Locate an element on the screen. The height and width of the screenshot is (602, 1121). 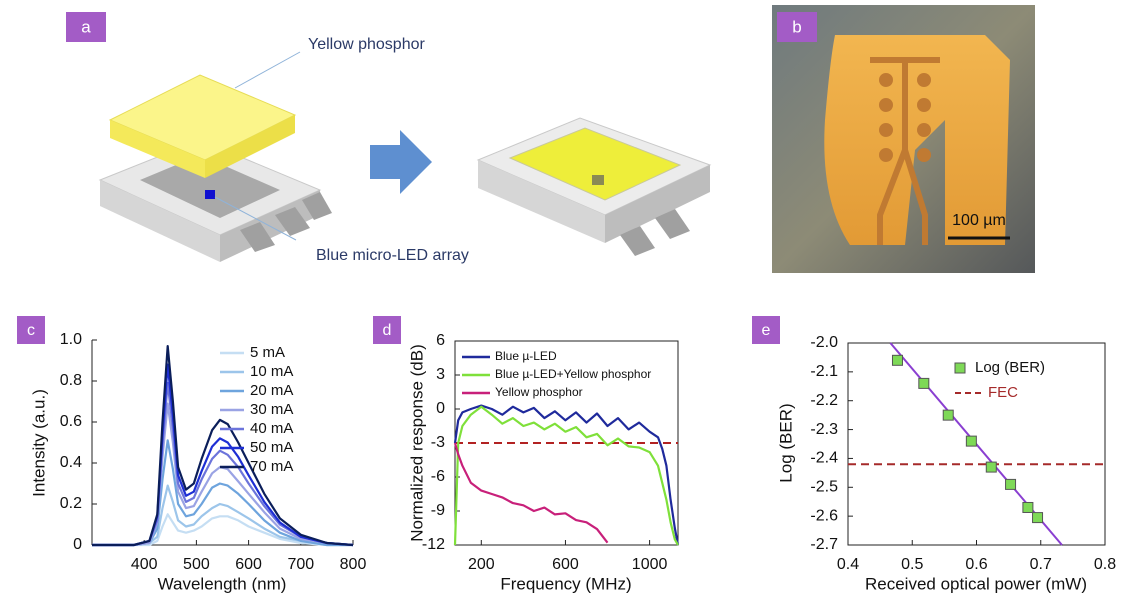
x-tick-label: 0.6 is located at coordinates (976, 564).